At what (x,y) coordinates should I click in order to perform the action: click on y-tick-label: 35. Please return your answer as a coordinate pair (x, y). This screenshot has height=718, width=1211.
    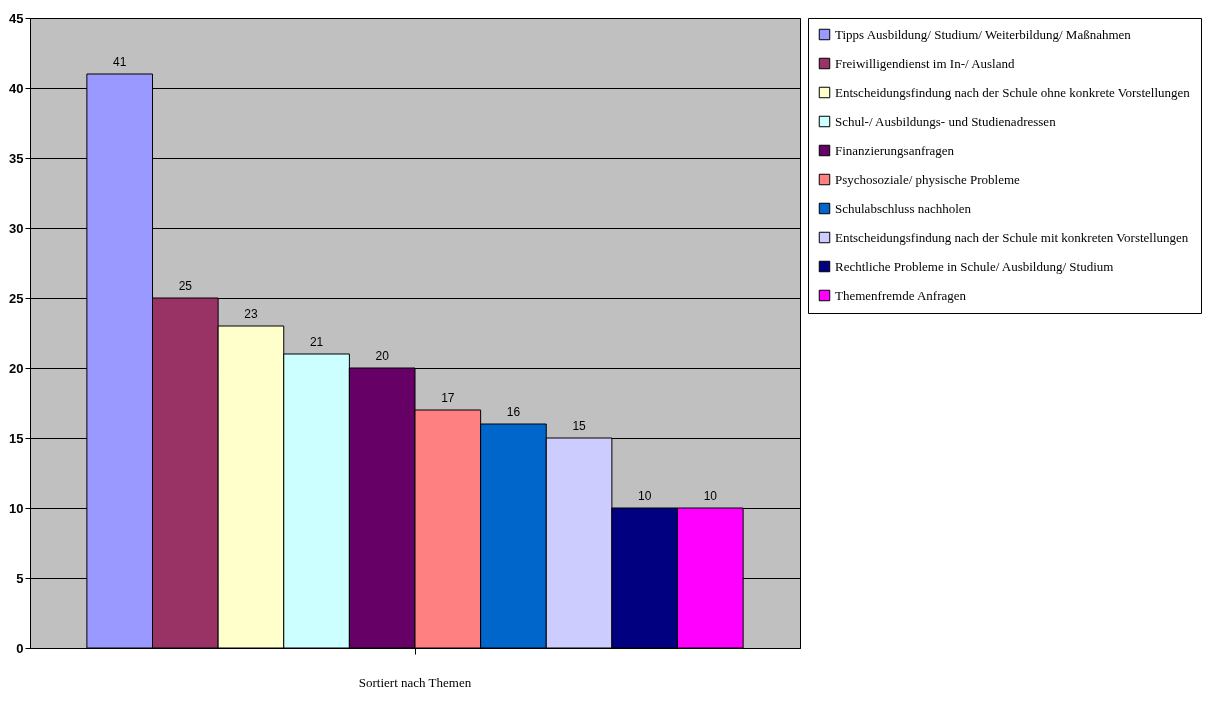
    Looking at the image, I should click on (16, 158).